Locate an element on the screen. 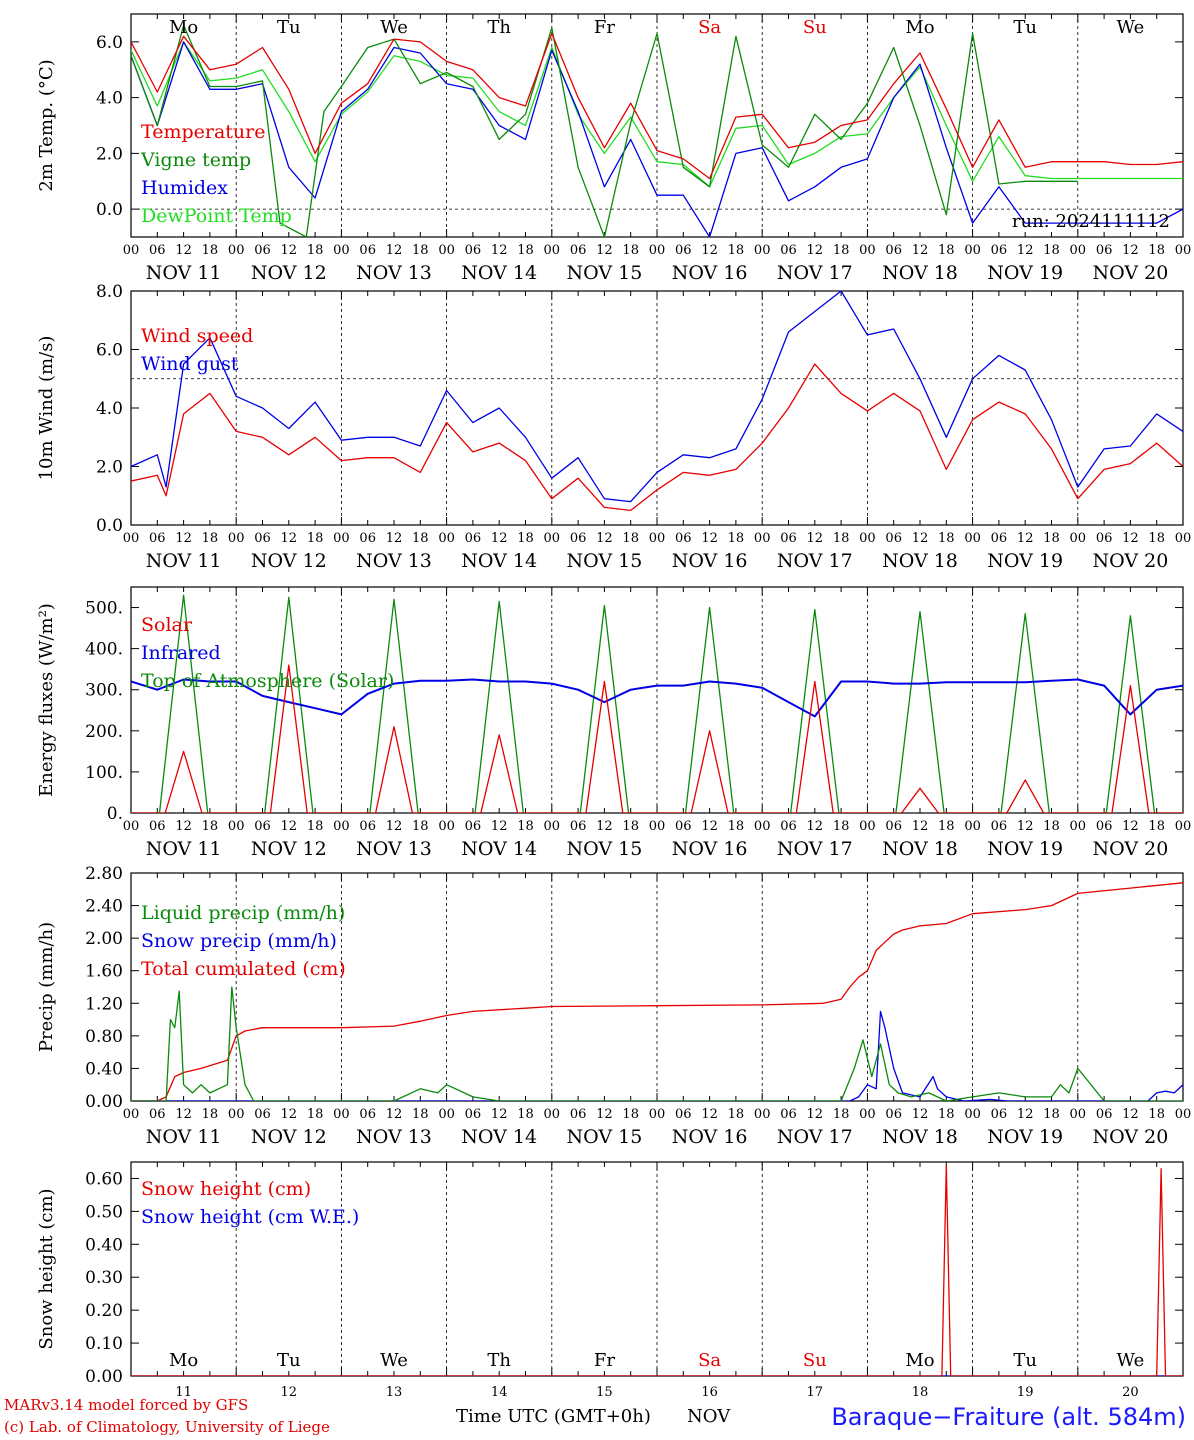 The image size is (1194, 1440). date-label: NOV 16 is located at coordinates (710, 561).